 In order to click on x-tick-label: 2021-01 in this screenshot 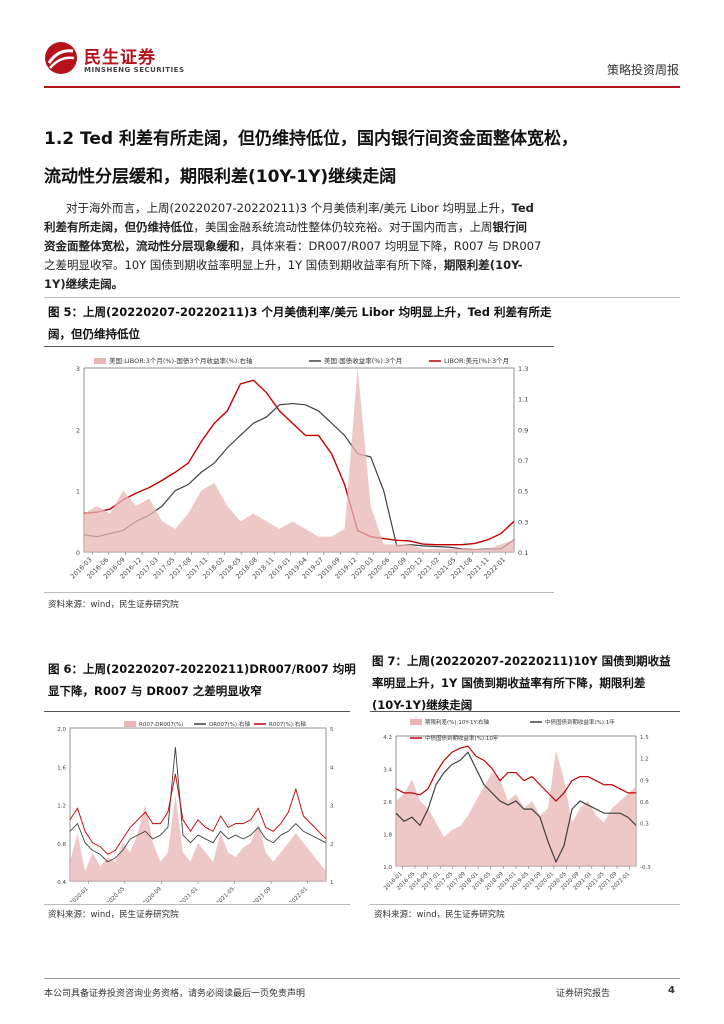, I will do `click(189, 894)`.